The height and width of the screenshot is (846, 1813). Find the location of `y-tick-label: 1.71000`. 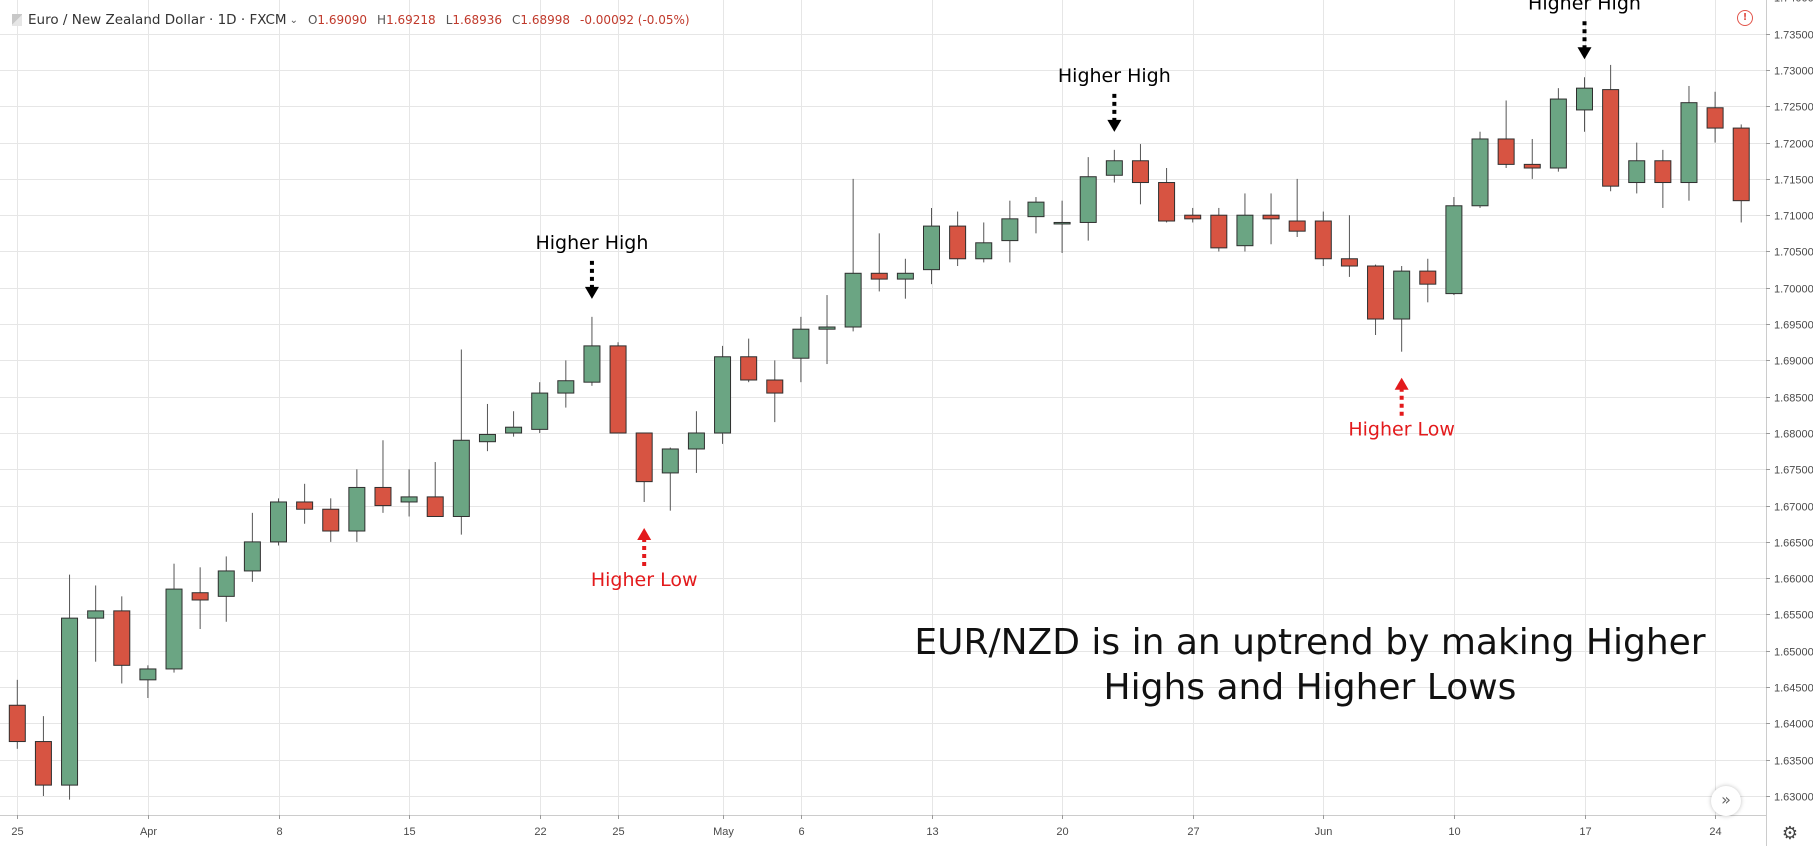

y-tick-label: 1.71000 is located at coordinates (1793, 217).